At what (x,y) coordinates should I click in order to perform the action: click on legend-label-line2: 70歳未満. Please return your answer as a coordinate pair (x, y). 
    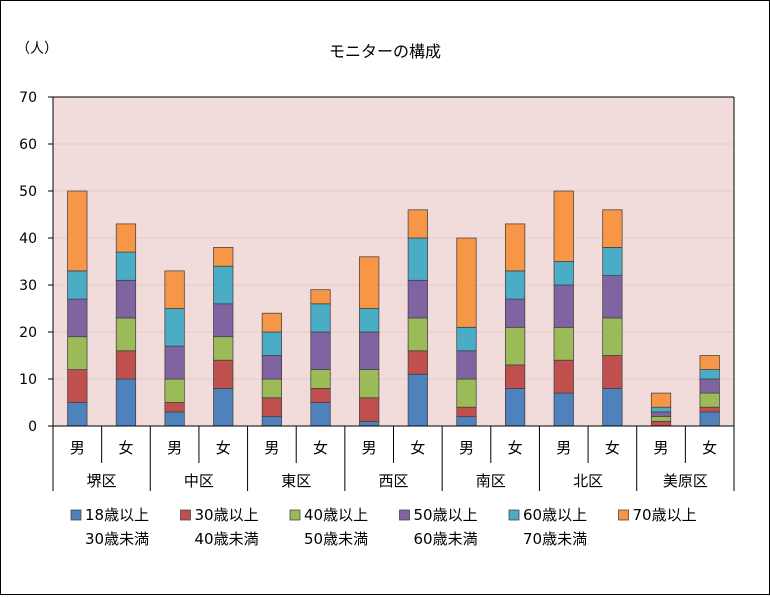
    Looking at the image, I should click on (555, 539).